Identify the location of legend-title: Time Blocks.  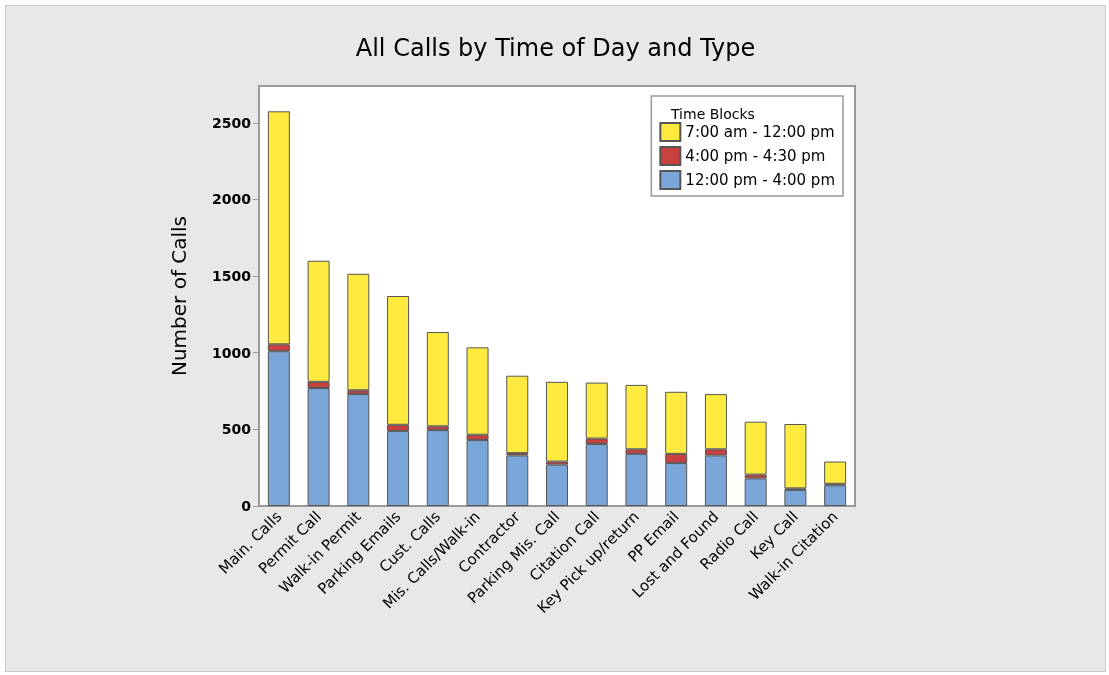
(712, 114).